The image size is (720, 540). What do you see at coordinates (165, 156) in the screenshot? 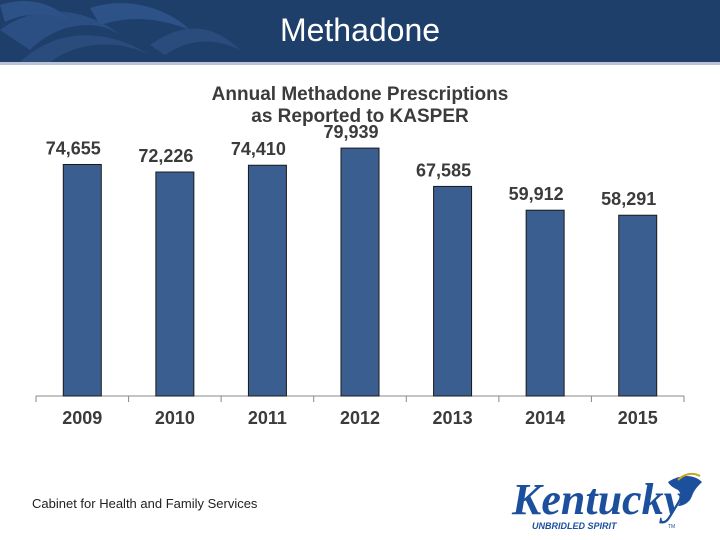
I see `data-label-2010: 72,226` at bounding box center [165, 156].